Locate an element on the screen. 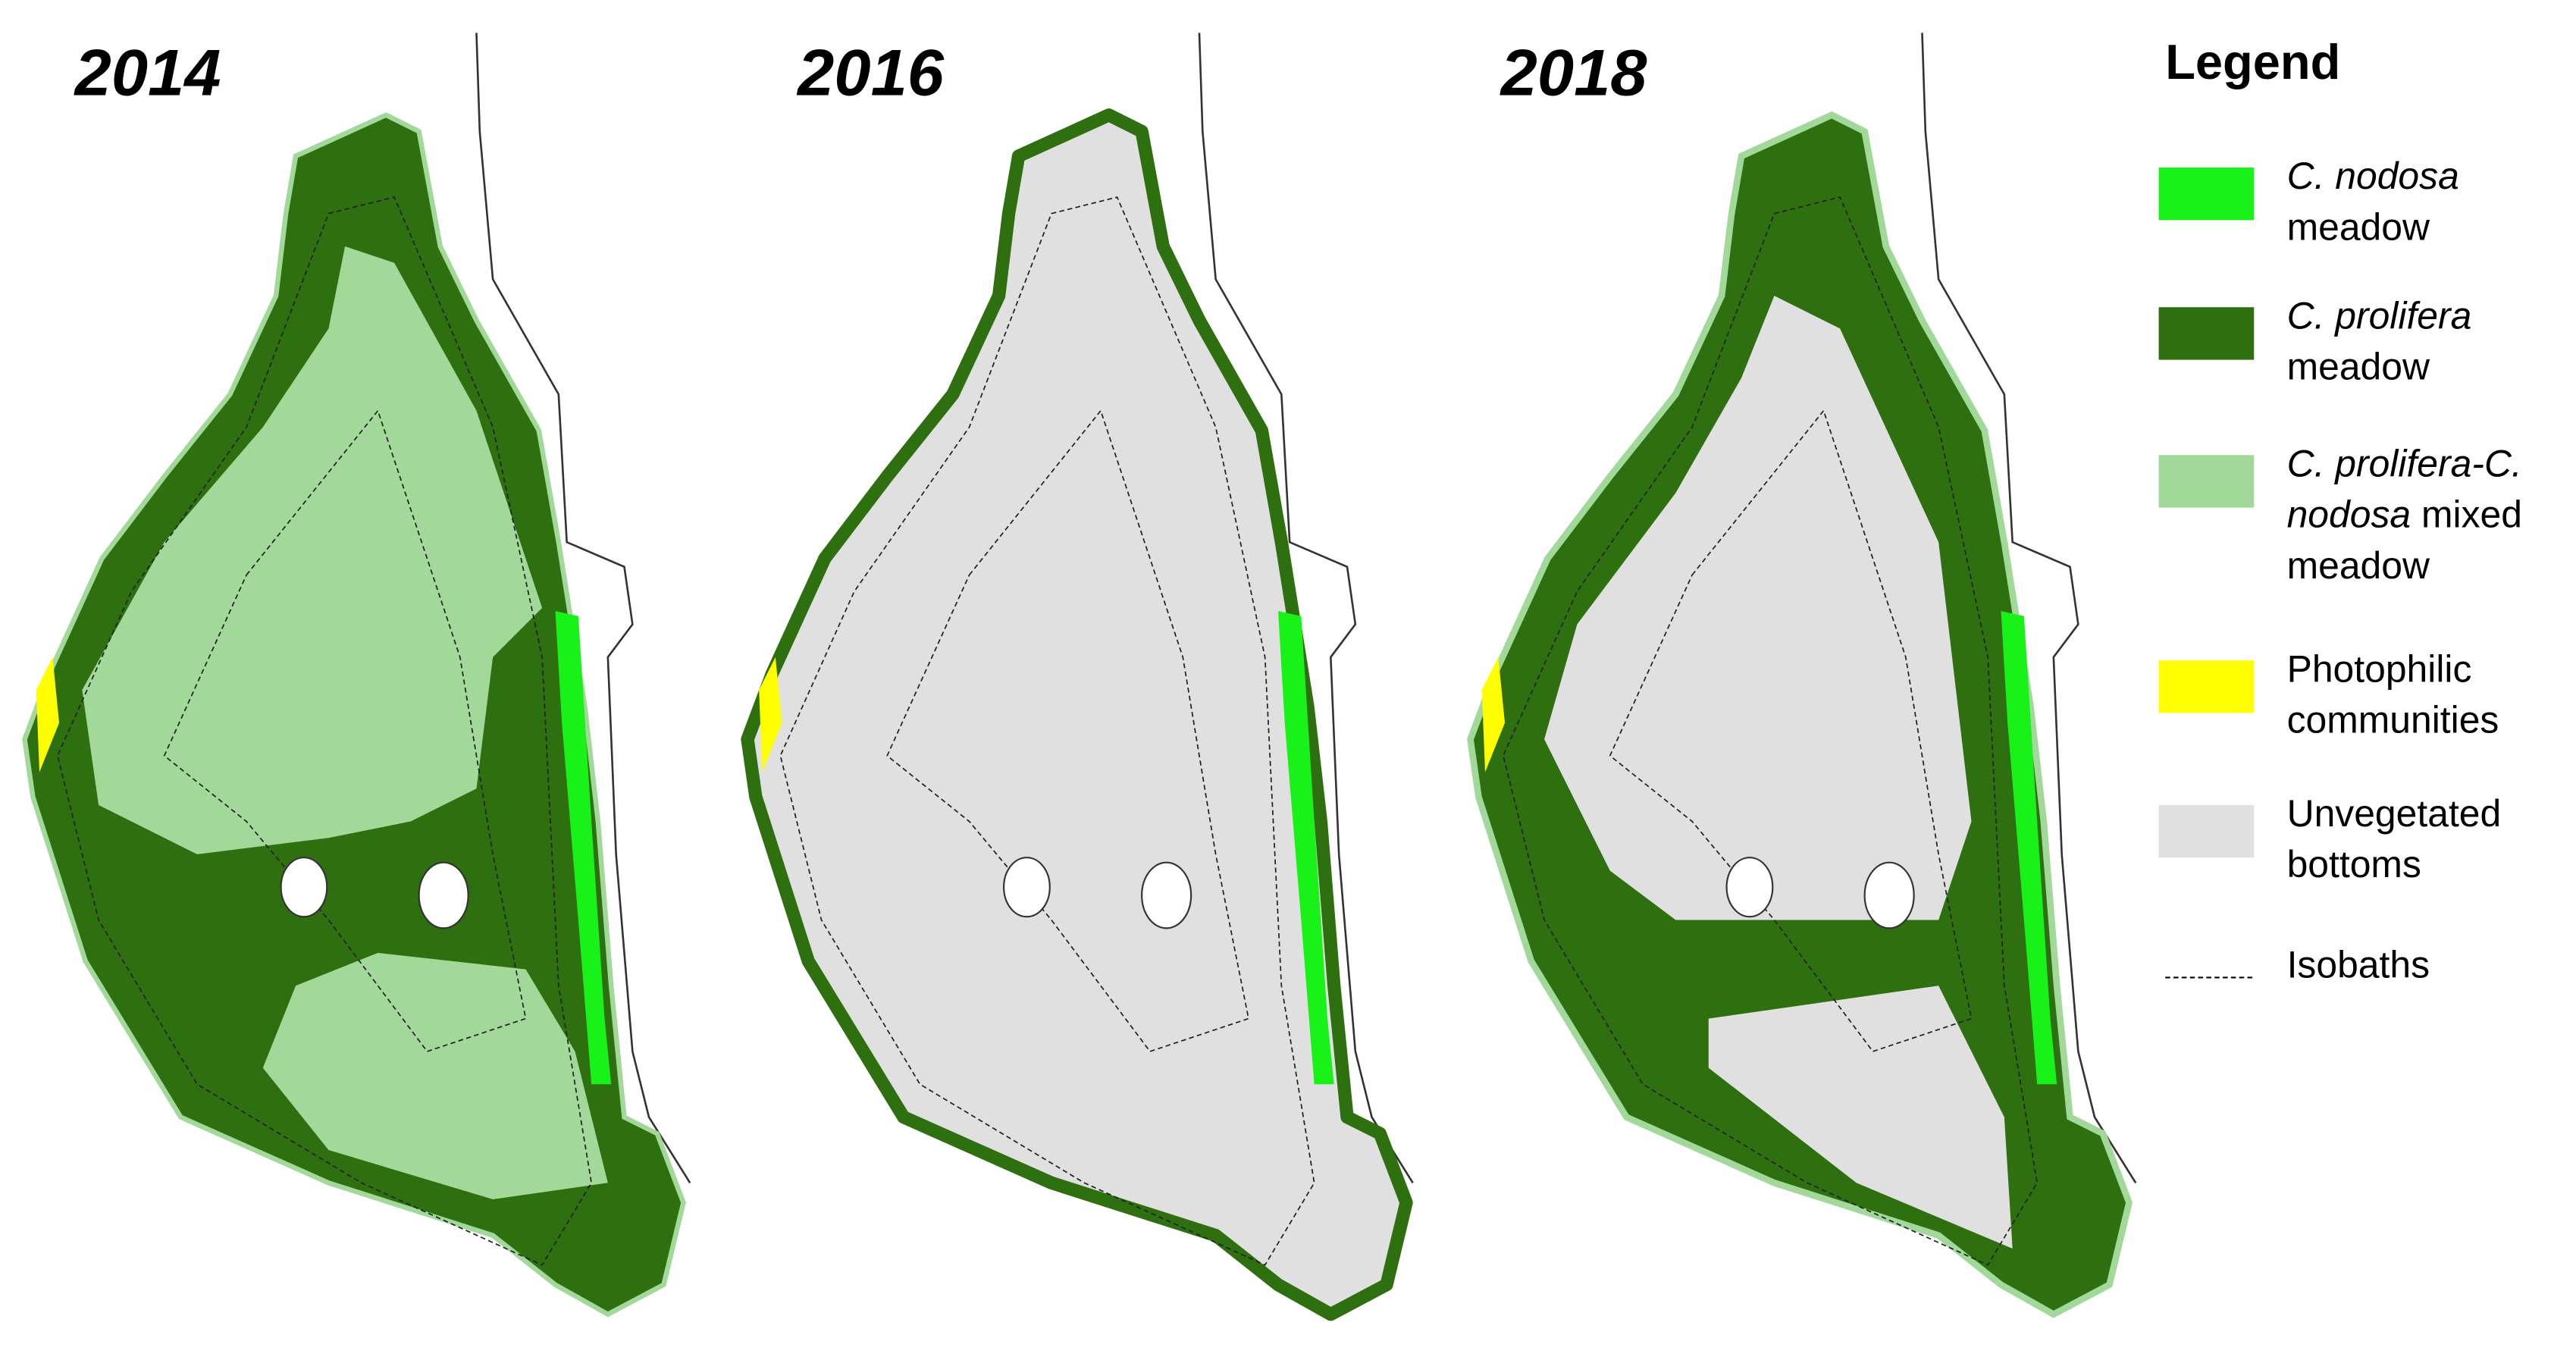 This screenshot has width=2576, height=1357. legend-text: C. prolifera-C. nodosa mixed meadow is located at coordinates (2426, 515).